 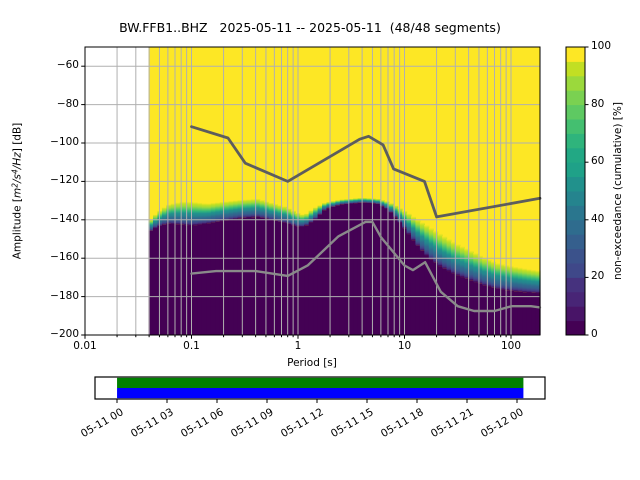 I want to click on colorbar, so click(x=577, y=191).